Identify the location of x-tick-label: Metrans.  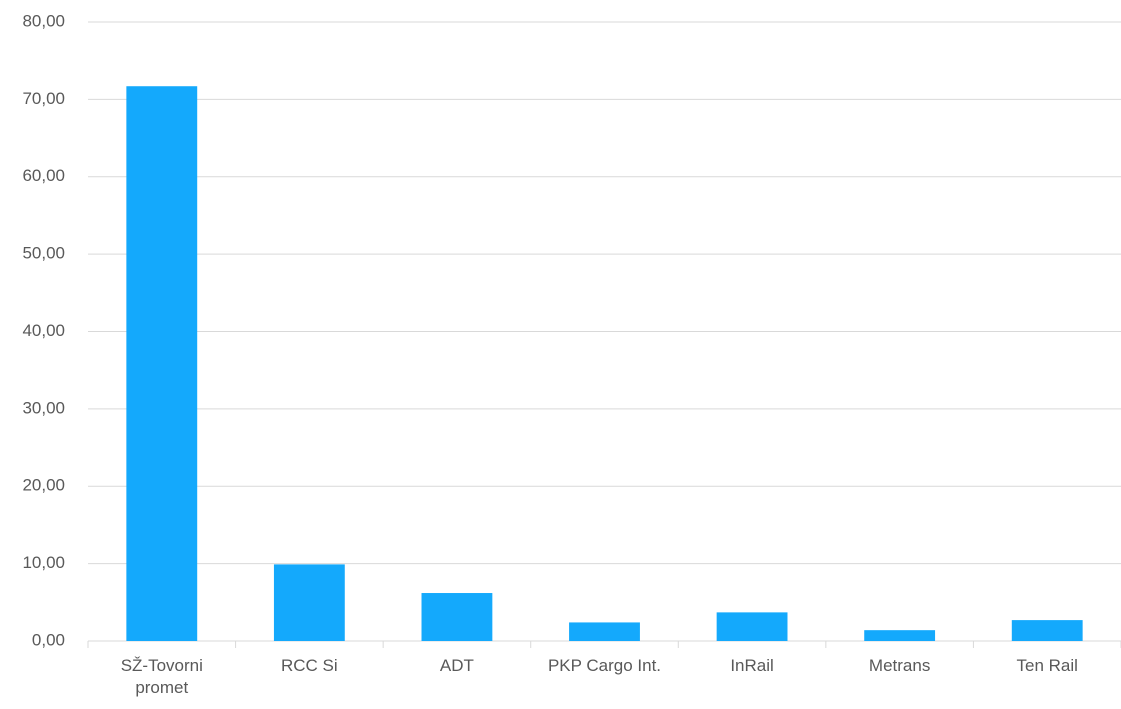
(899, 665).